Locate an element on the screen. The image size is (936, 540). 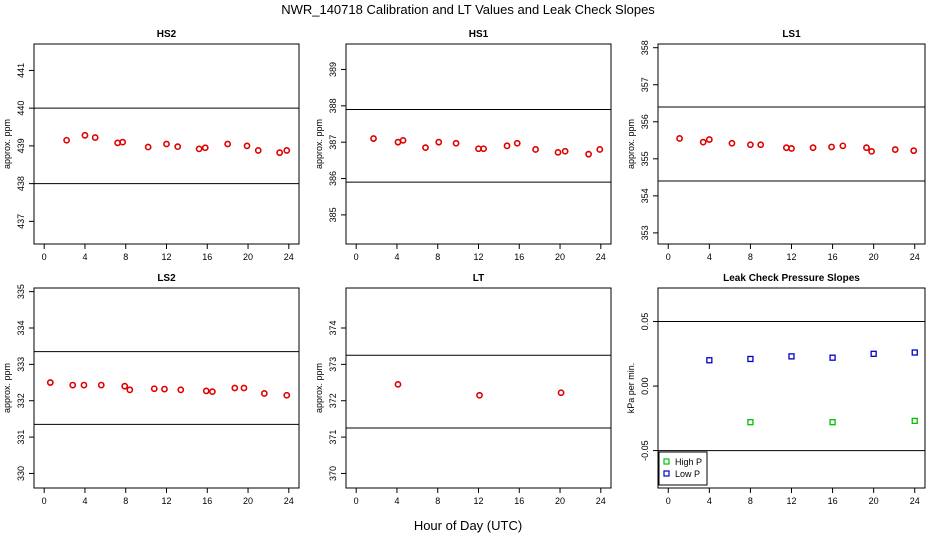
y-tick-label: 437 is located at coordinates (21, 221).